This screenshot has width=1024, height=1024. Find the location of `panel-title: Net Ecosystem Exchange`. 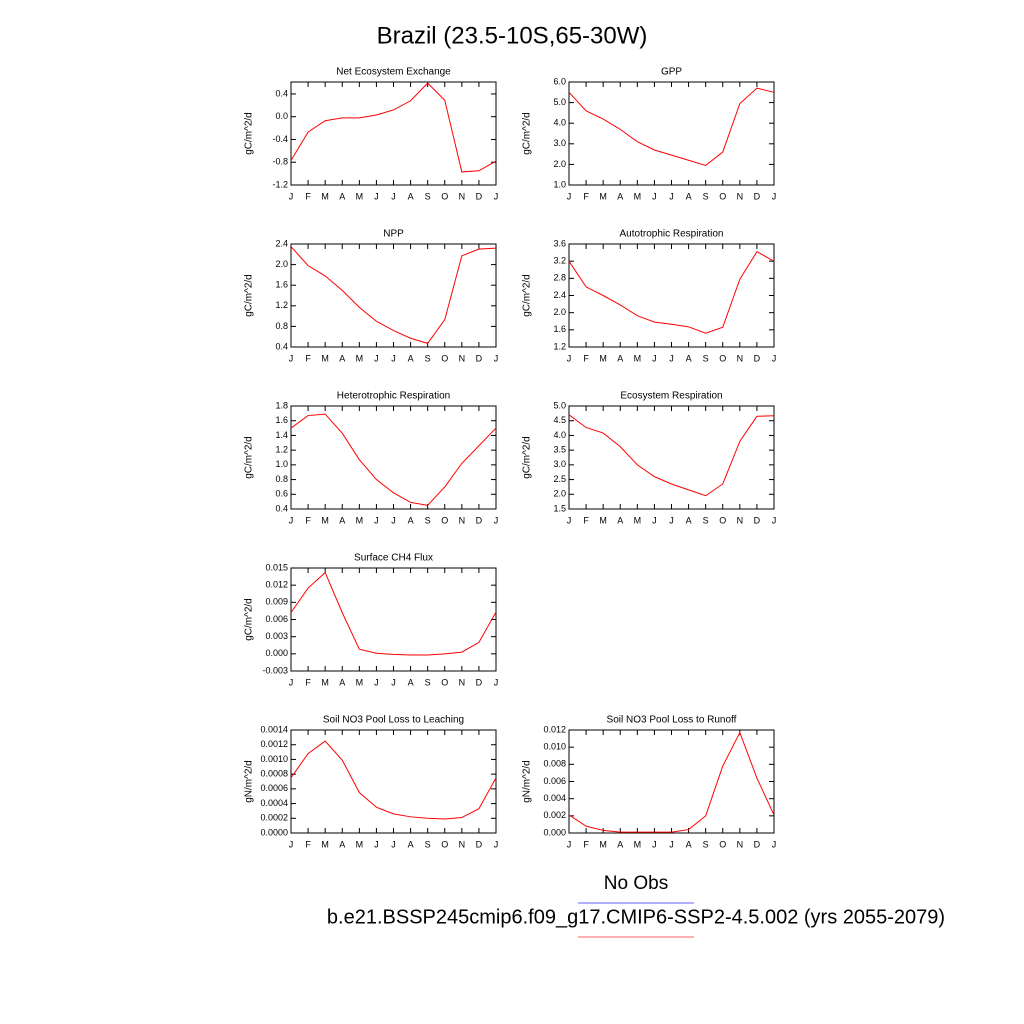

panel-title: Net Ecosystem Exchange is located at coordinates (393, 72).